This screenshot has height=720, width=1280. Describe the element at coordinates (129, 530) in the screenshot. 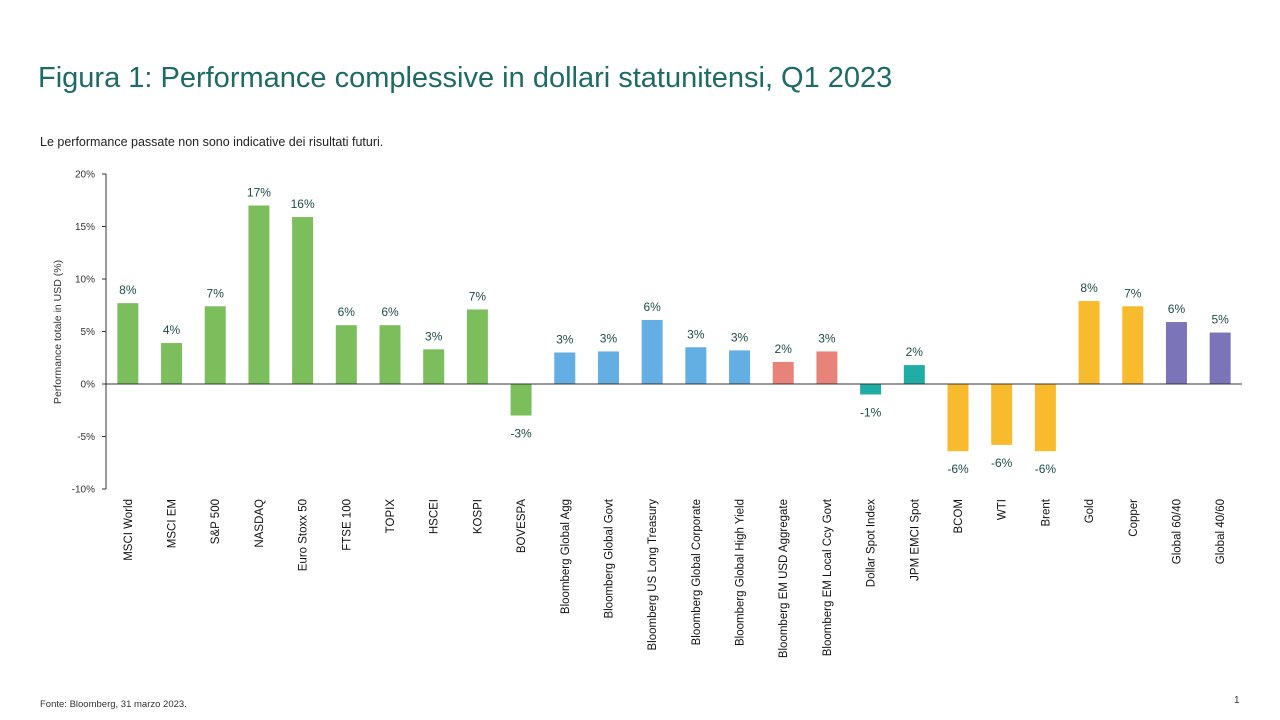

I see `category-label: MSCI World` at that location.